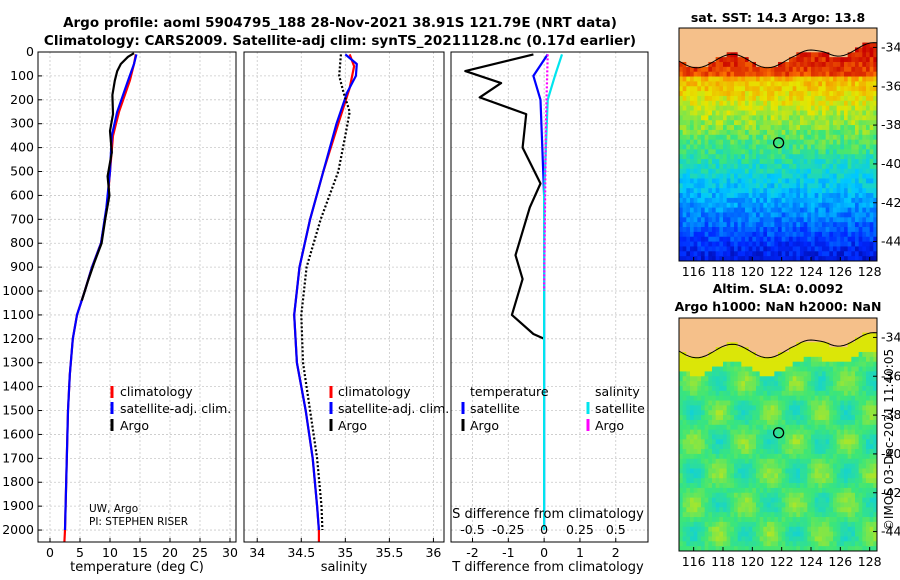  Describe the element at coordinates (778, 288) in the screenshot. I see `sla-map-title: Altim. SLA: 0.0092` at that location.